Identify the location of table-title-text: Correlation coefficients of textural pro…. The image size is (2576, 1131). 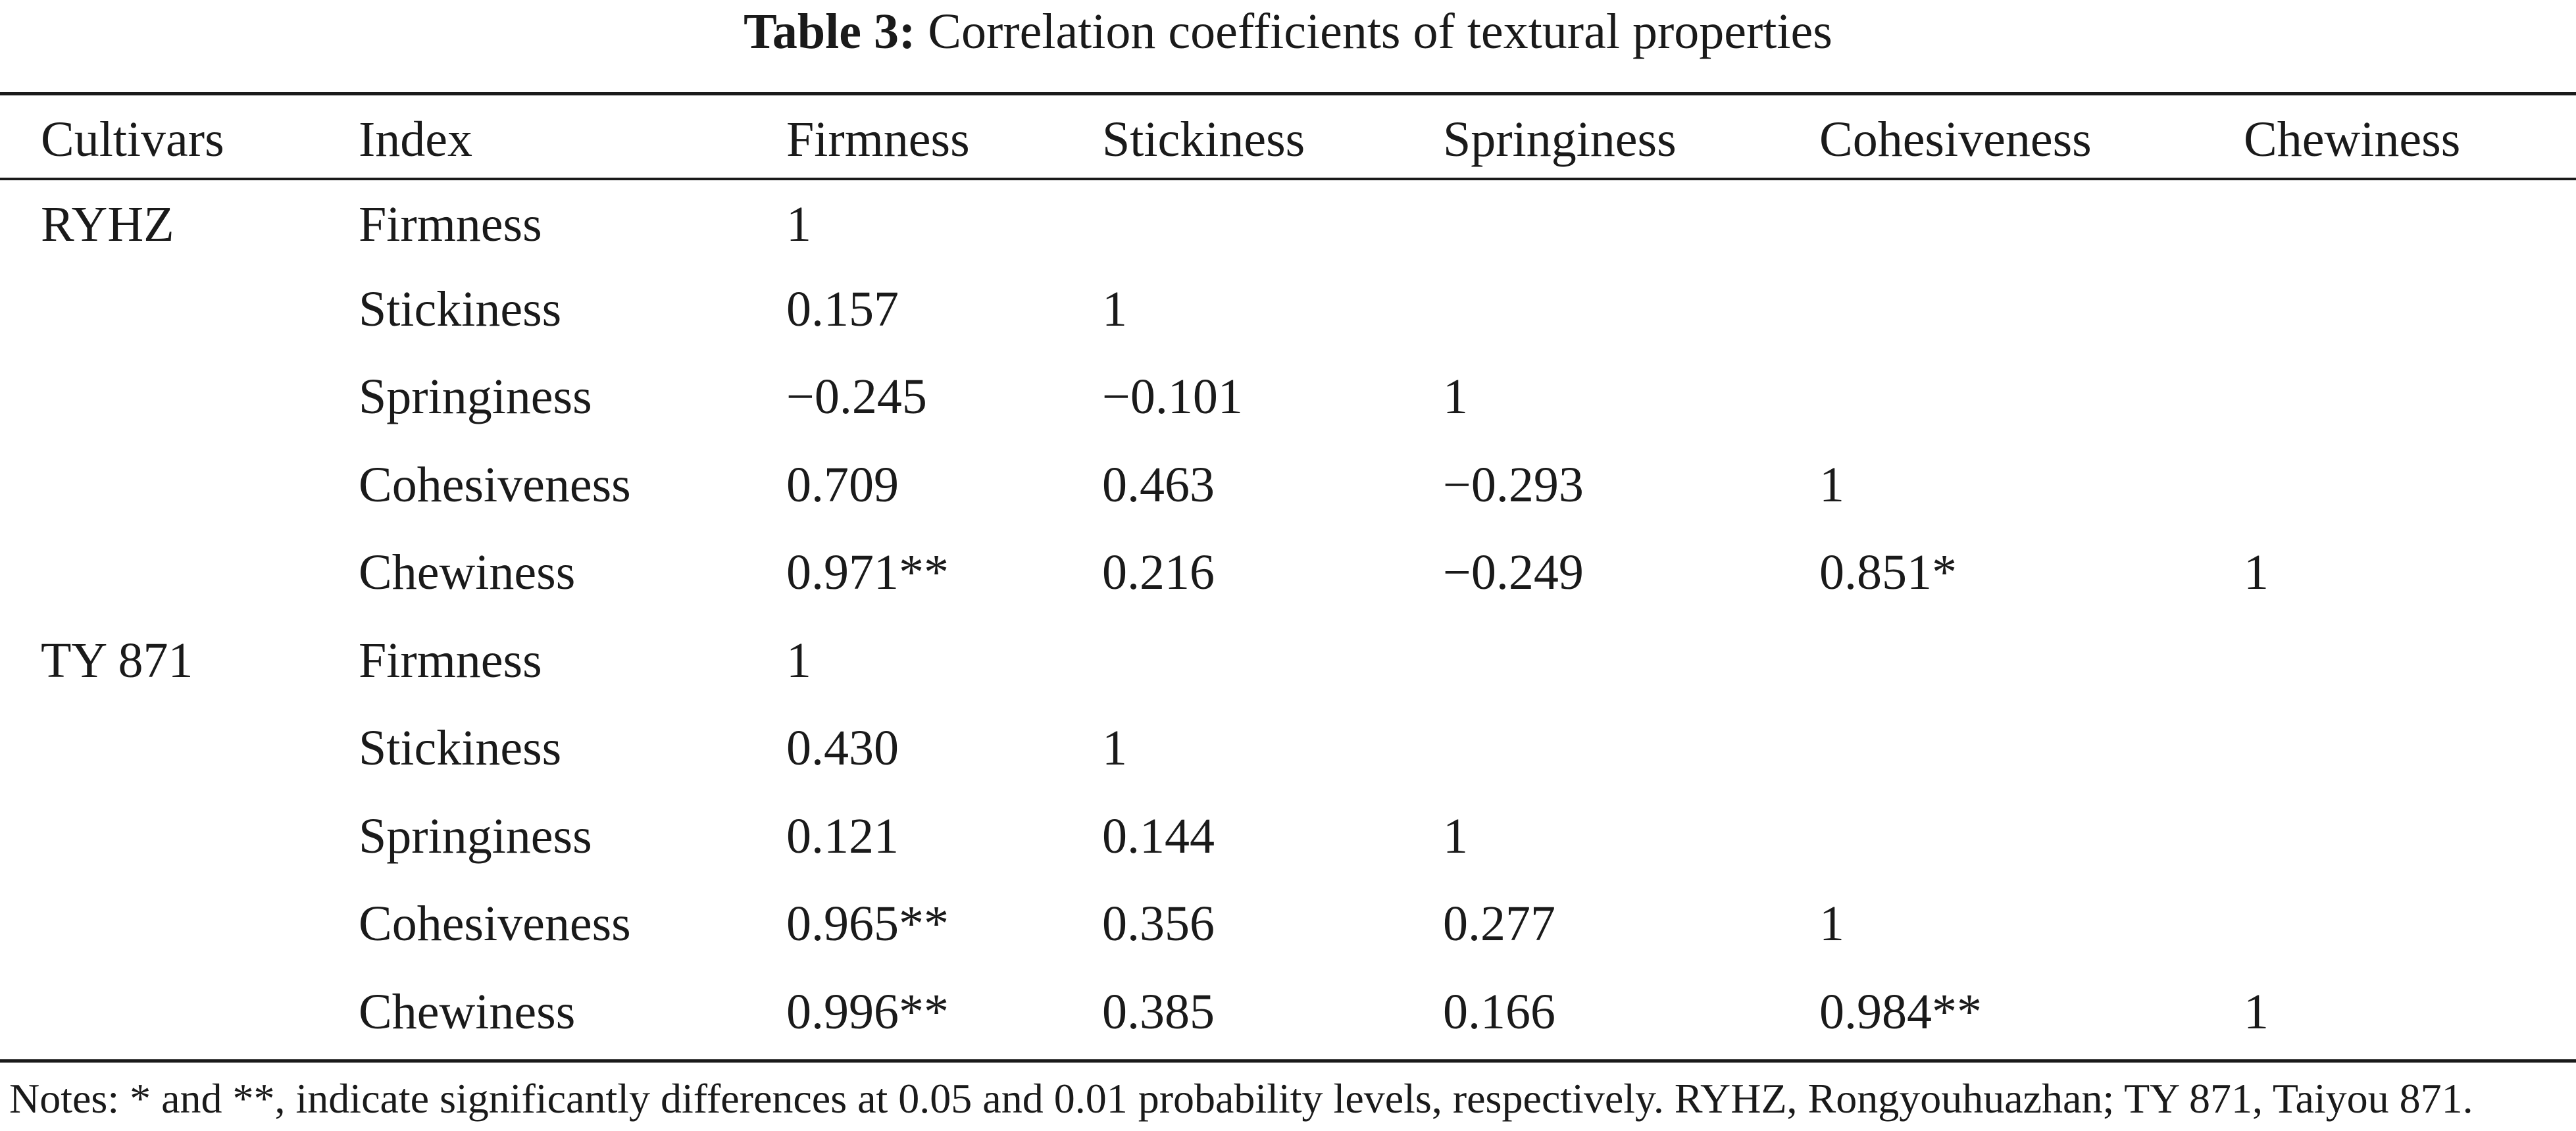
(1380, 32).